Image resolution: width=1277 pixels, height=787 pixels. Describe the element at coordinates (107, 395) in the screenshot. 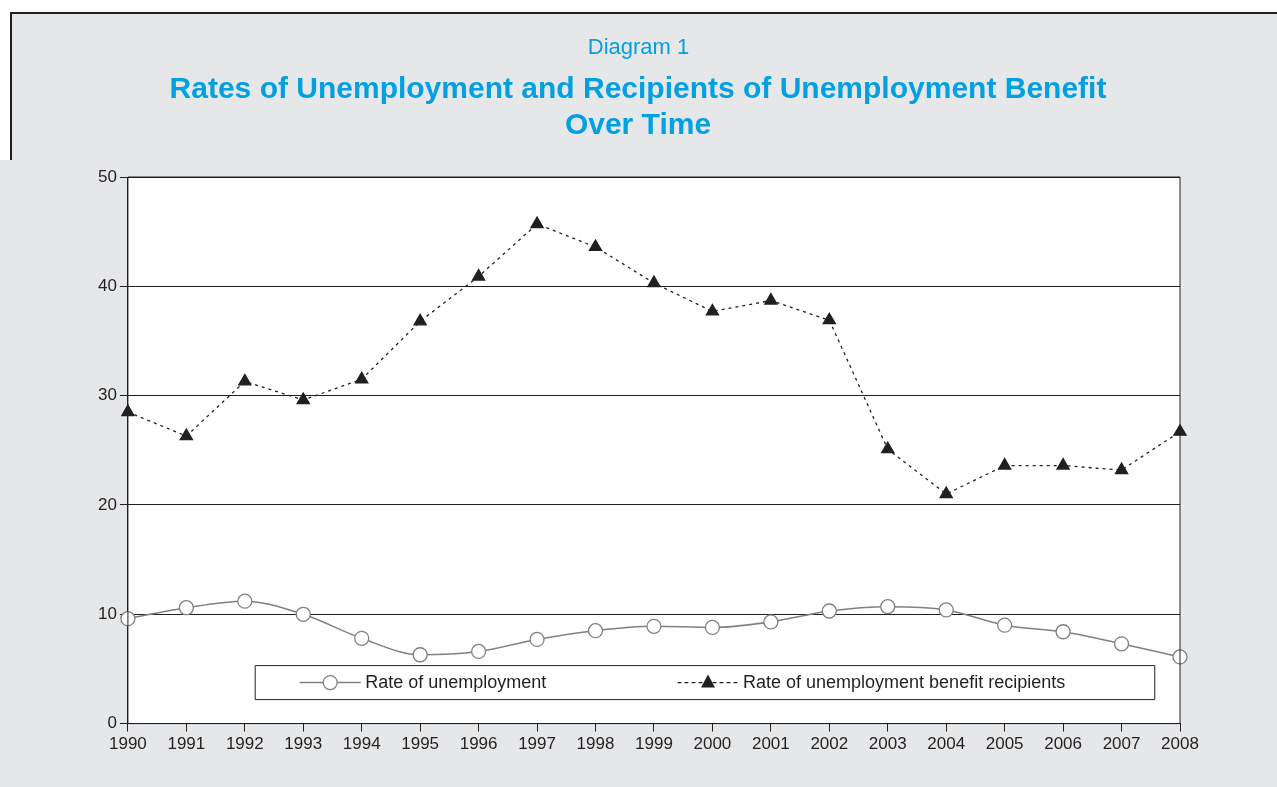

I see `y-tick-label: 30` at that location.